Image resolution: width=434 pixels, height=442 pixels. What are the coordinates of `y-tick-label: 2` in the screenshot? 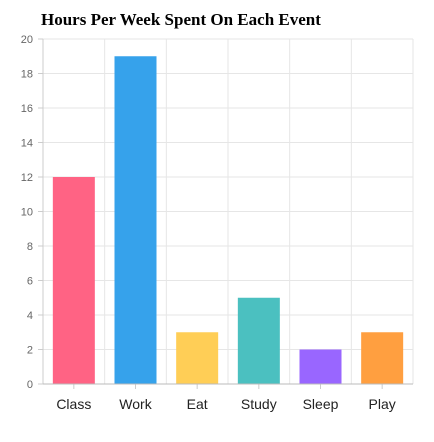 It's located at (30, 351).